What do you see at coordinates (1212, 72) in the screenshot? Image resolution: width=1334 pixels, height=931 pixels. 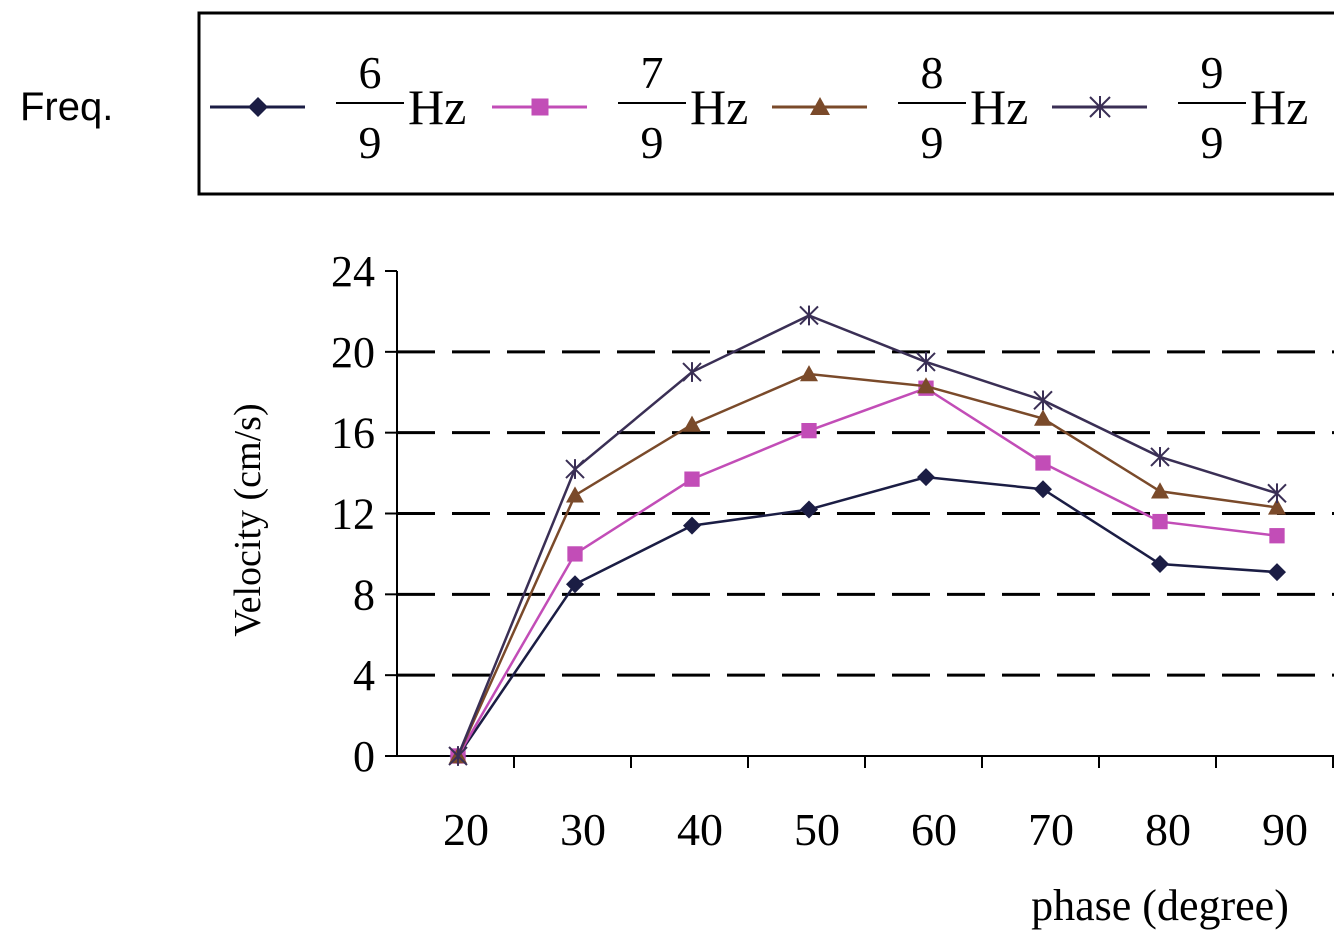 I see `legend-numerator: 9` at bounding box center [1212, 72].